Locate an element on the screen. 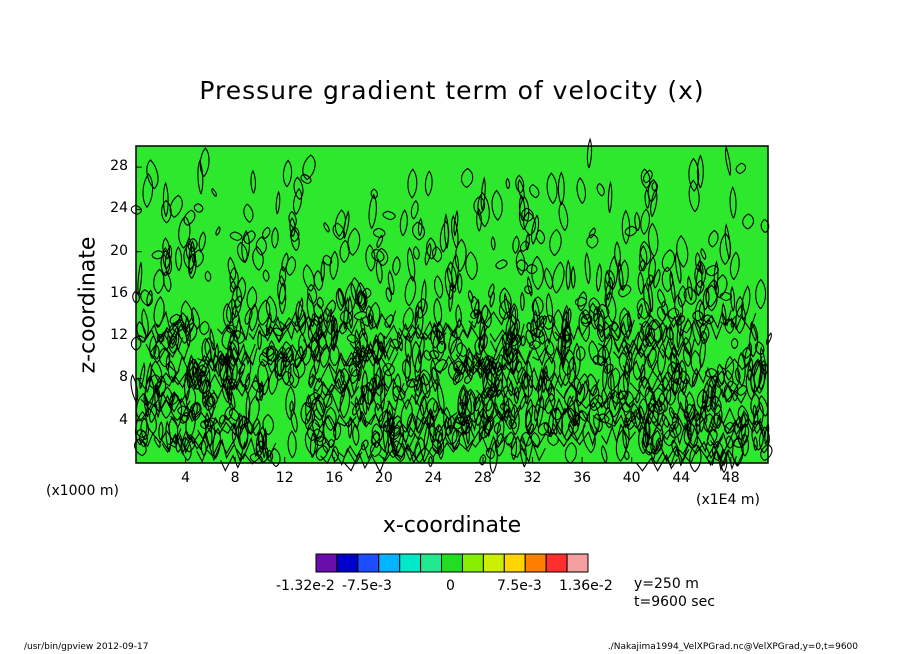  y-tick-label: 24 is located at coordinates (119, 208).